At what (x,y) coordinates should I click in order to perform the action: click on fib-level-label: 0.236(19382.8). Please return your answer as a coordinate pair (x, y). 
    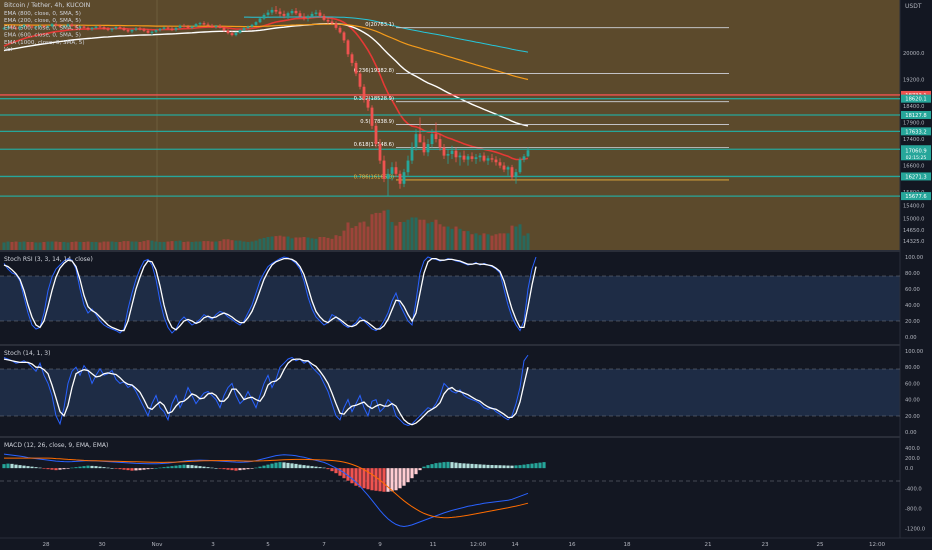
    Looking at the image, I should click on (374, 71).